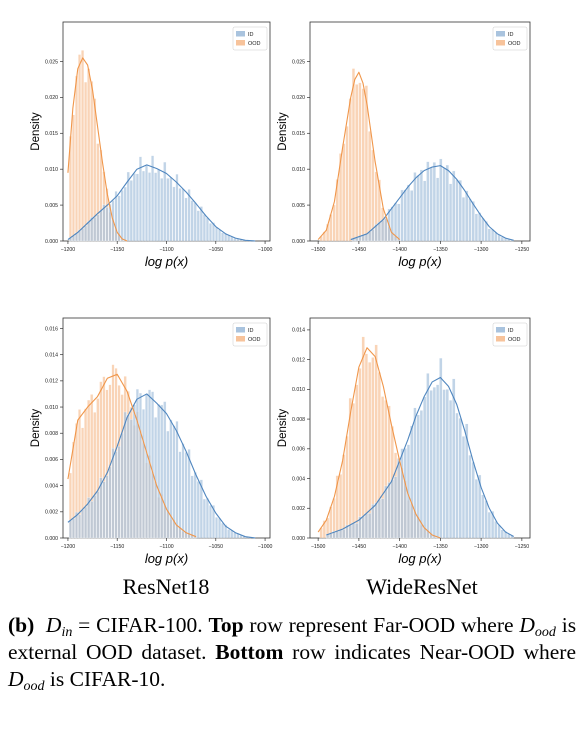  What do you see at coordinates (16, 679) in the screenshot?
I see `caption-d-ood-2: D` at bounding box center [16, 679].